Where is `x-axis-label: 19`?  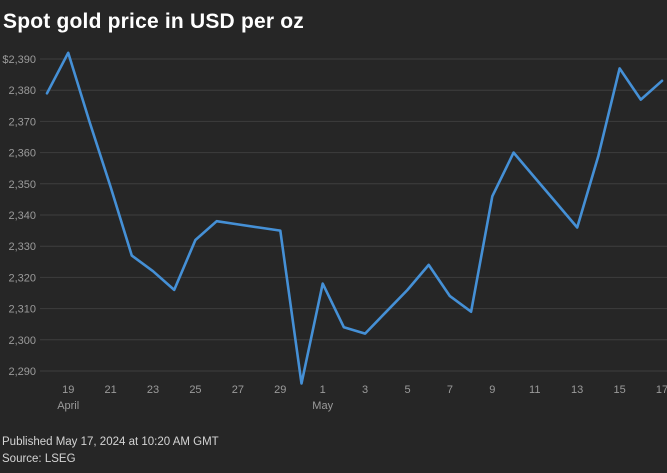
x-axis-label: 19 is located at coordinates (68, 390).